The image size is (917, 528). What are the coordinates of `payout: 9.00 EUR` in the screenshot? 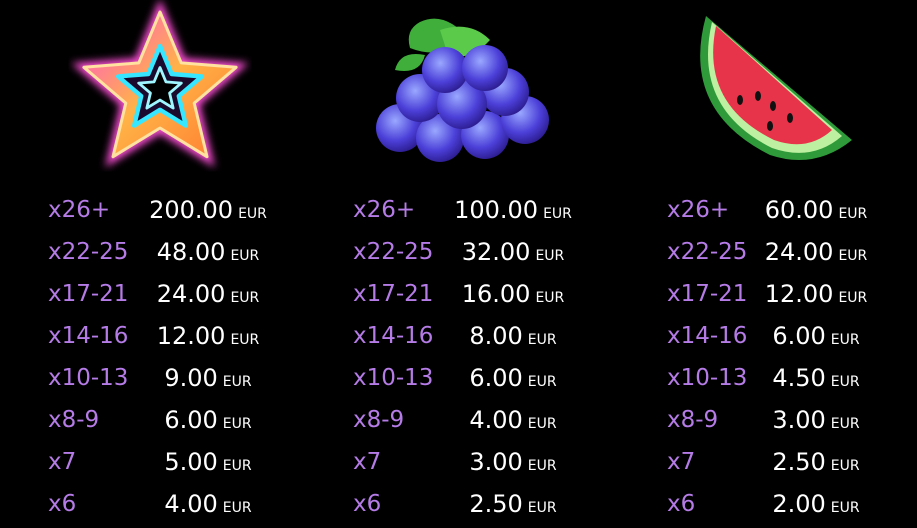 It's located at (208, 380).